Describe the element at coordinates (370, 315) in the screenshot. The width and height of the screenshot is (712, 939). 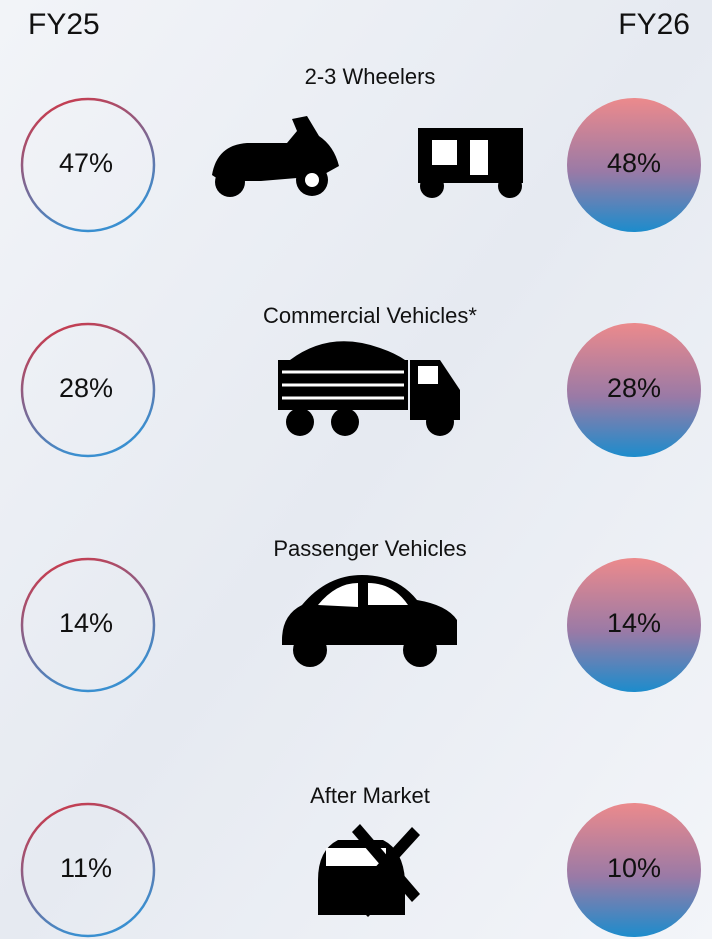
I see `row-label: Commercial Vehicles*` at that location.